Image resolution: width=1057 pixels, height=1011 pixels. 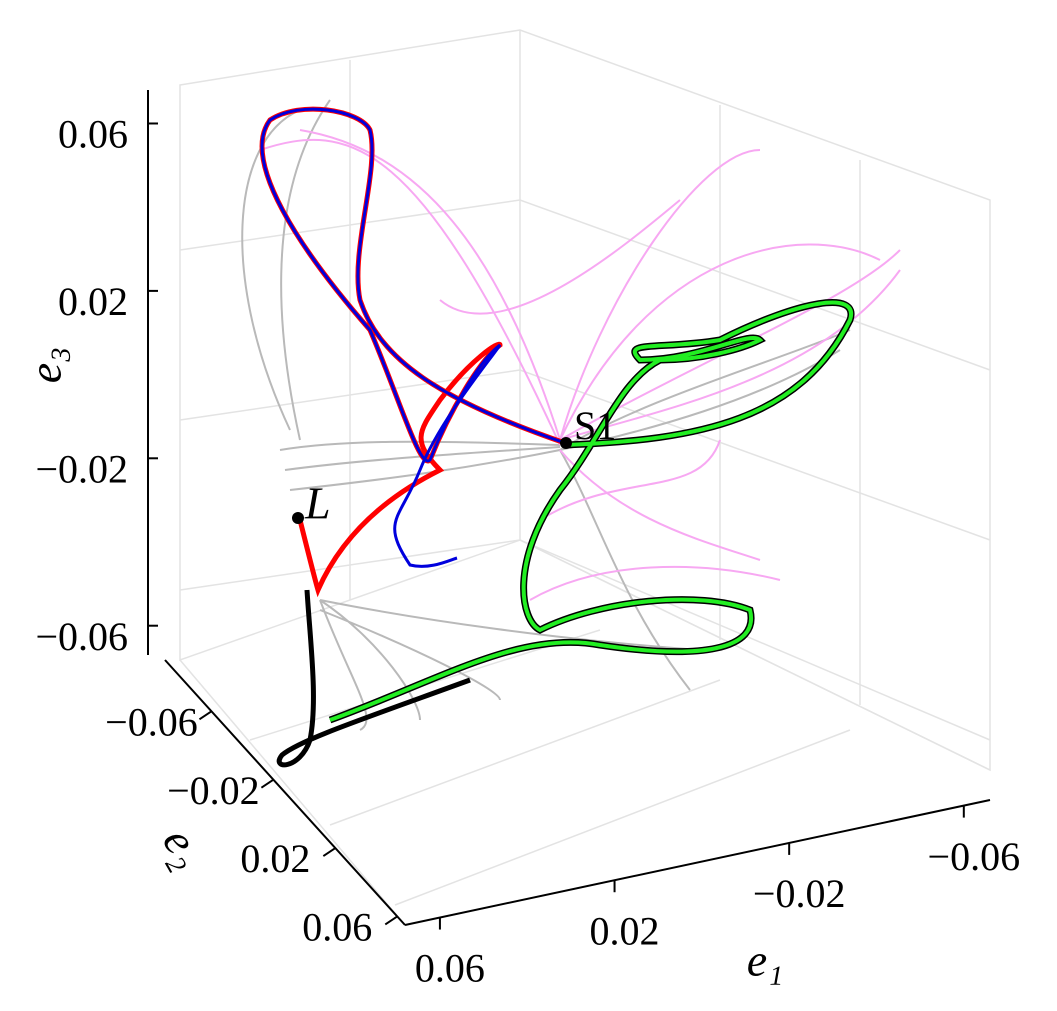 I want to click on z-tick-label: −0.06, so click(x=81, y=636).